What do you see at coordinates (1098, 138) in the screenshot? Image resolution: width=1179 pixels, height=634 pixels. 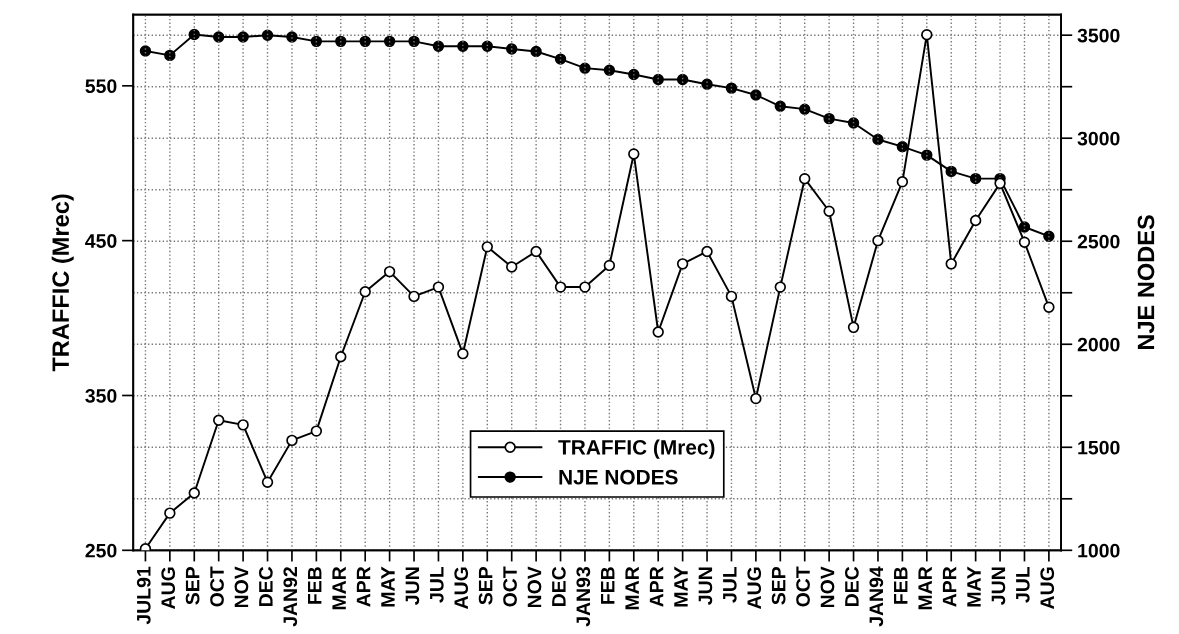 I see `y2-tick-label: 3000` at bounding box center [1098, 138].